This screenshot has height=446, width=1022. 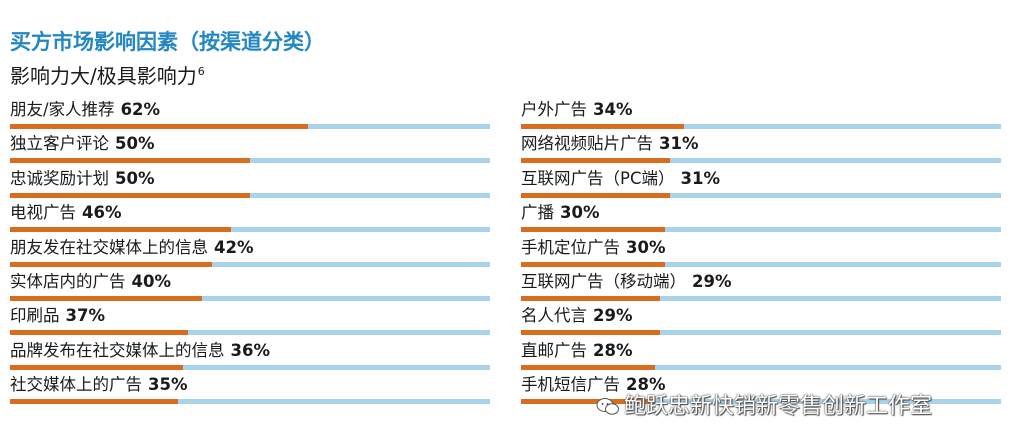 What do you see at coordinates (168, 385) in the screenshot?
I see `value-label: 35%` at bounding box center [168, 385].